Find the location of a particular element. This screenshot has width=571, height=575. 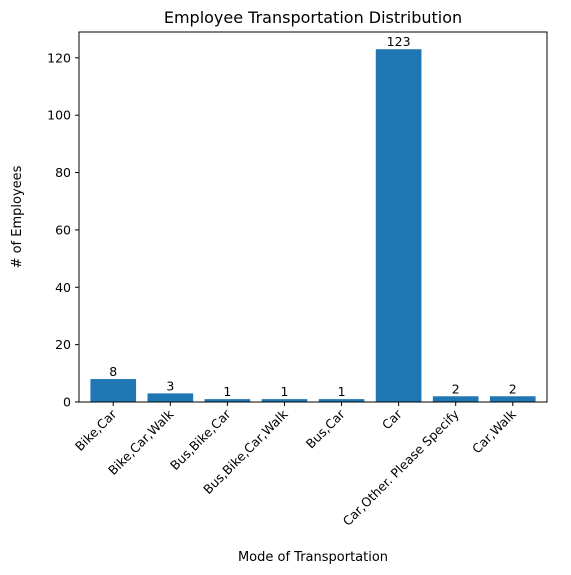

y-axis-label: # of Employees is located at coordinates (17, 216).